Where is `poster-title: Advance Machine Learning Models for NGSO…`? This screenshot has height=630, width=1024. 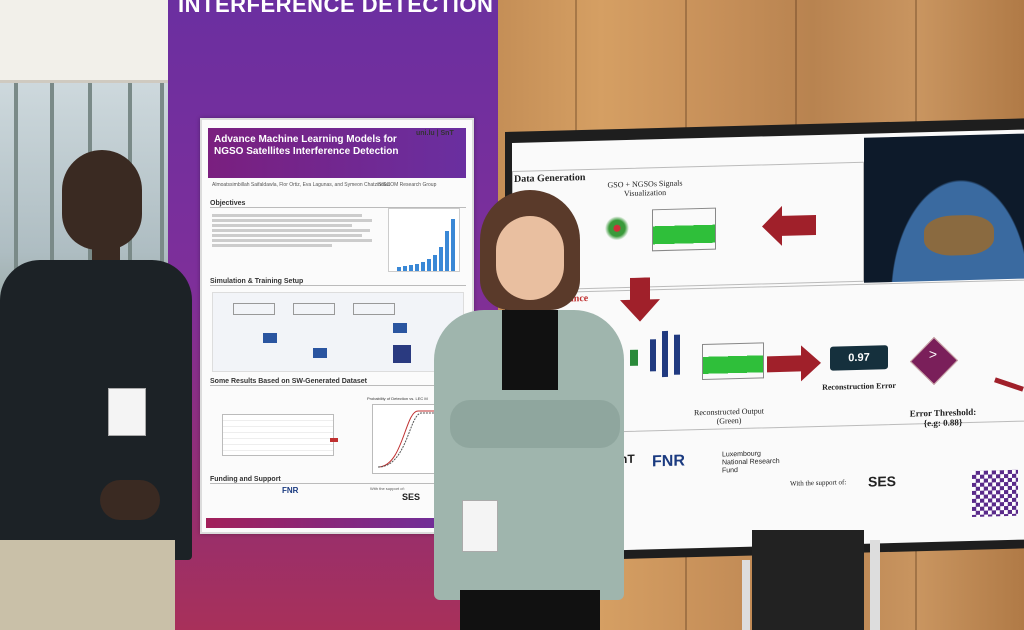 poster-title: Advance Machine Learning Models for NGSO… is located at coordinates (306, 145).